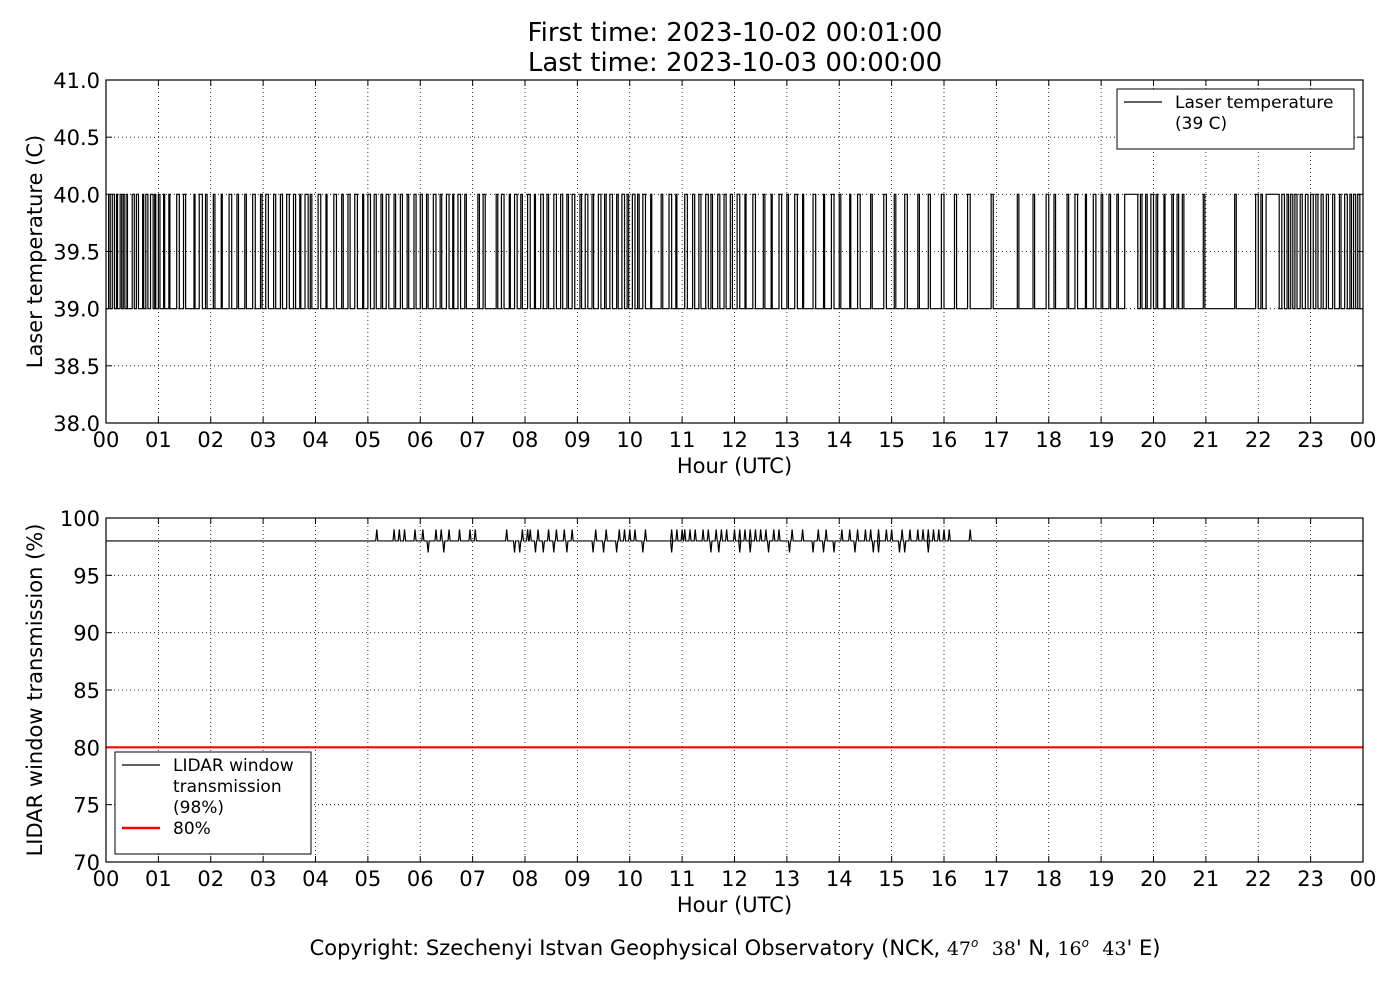 The height and width of the screenshot is (1000, 1400). I want to click on longitude-degree-mark: o, so click(1085, 943).